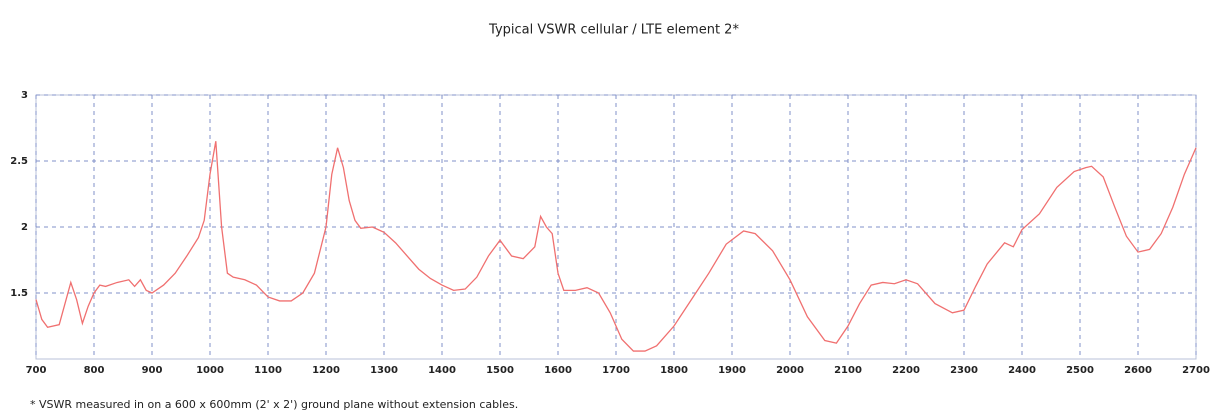 The image size is (1227, 419). What do you see at coordinates (906, 370) in the screenshot?
I see `x-tick-label: 2200` at bounding box center [906, 370].